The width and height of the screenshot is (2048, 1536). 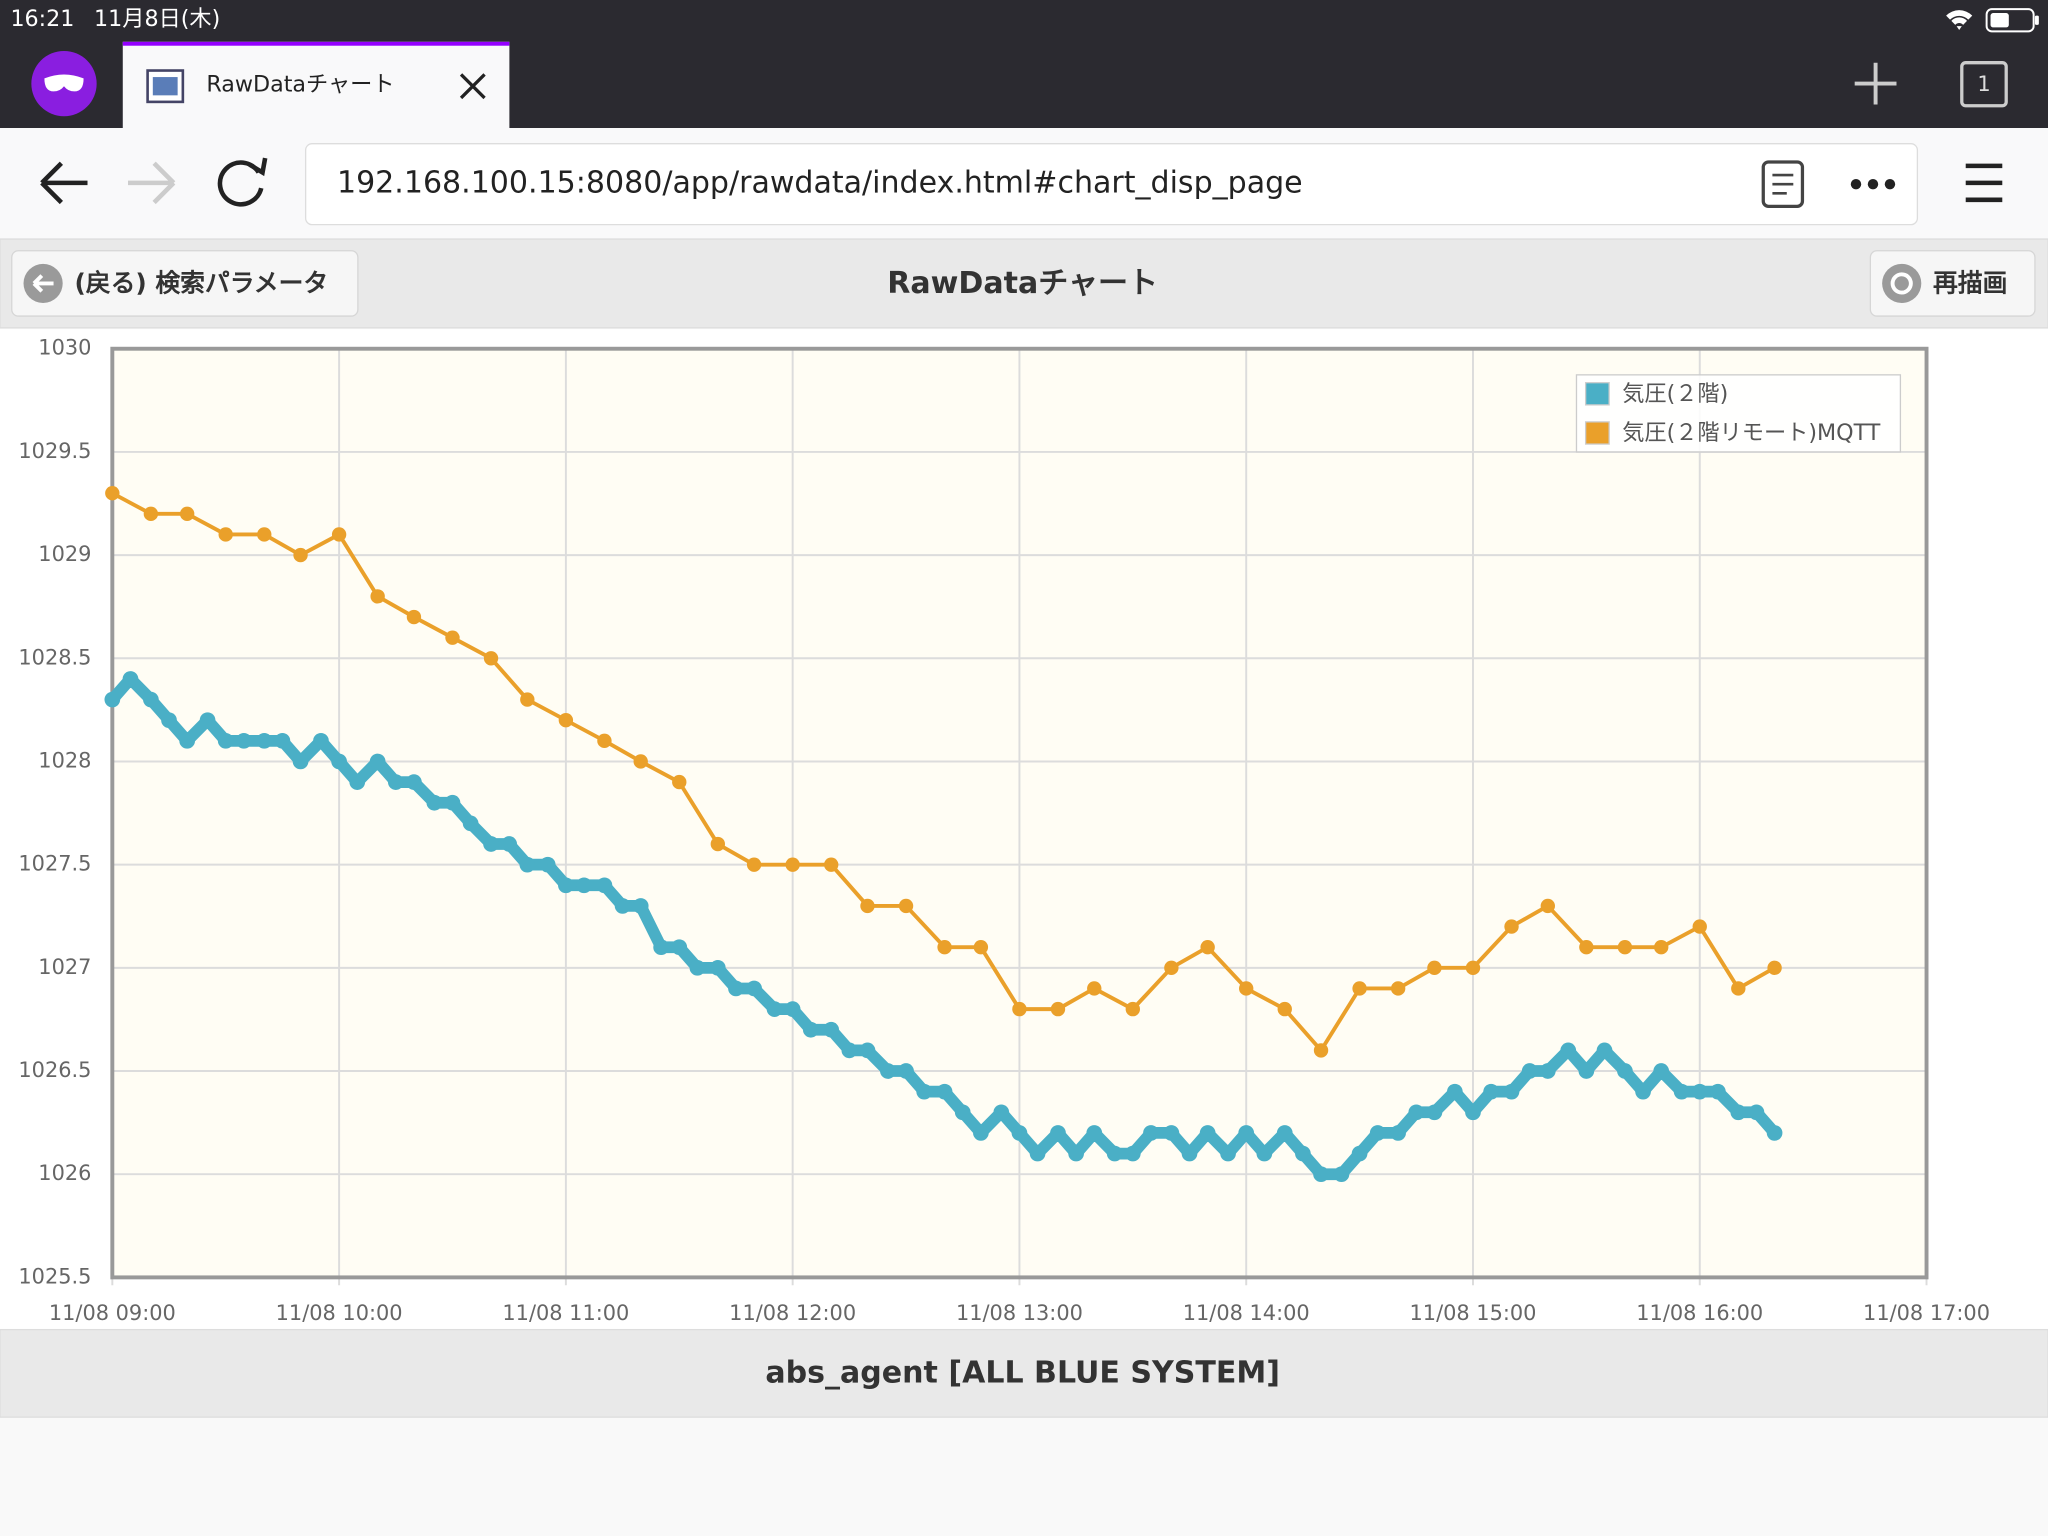 I want to click on active-tab, so click(x=316, y=85).